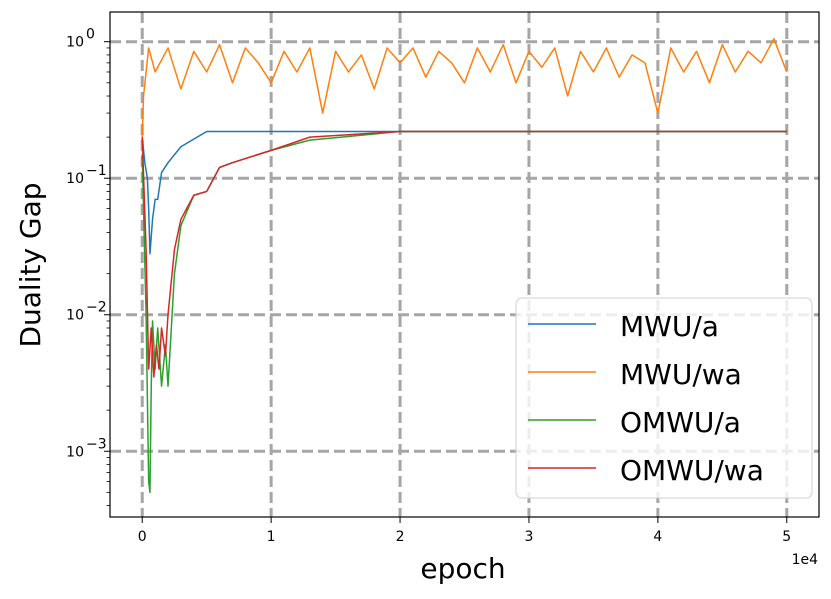  I want to click on y-axis-title: Duality Gap, so click(30, 264).